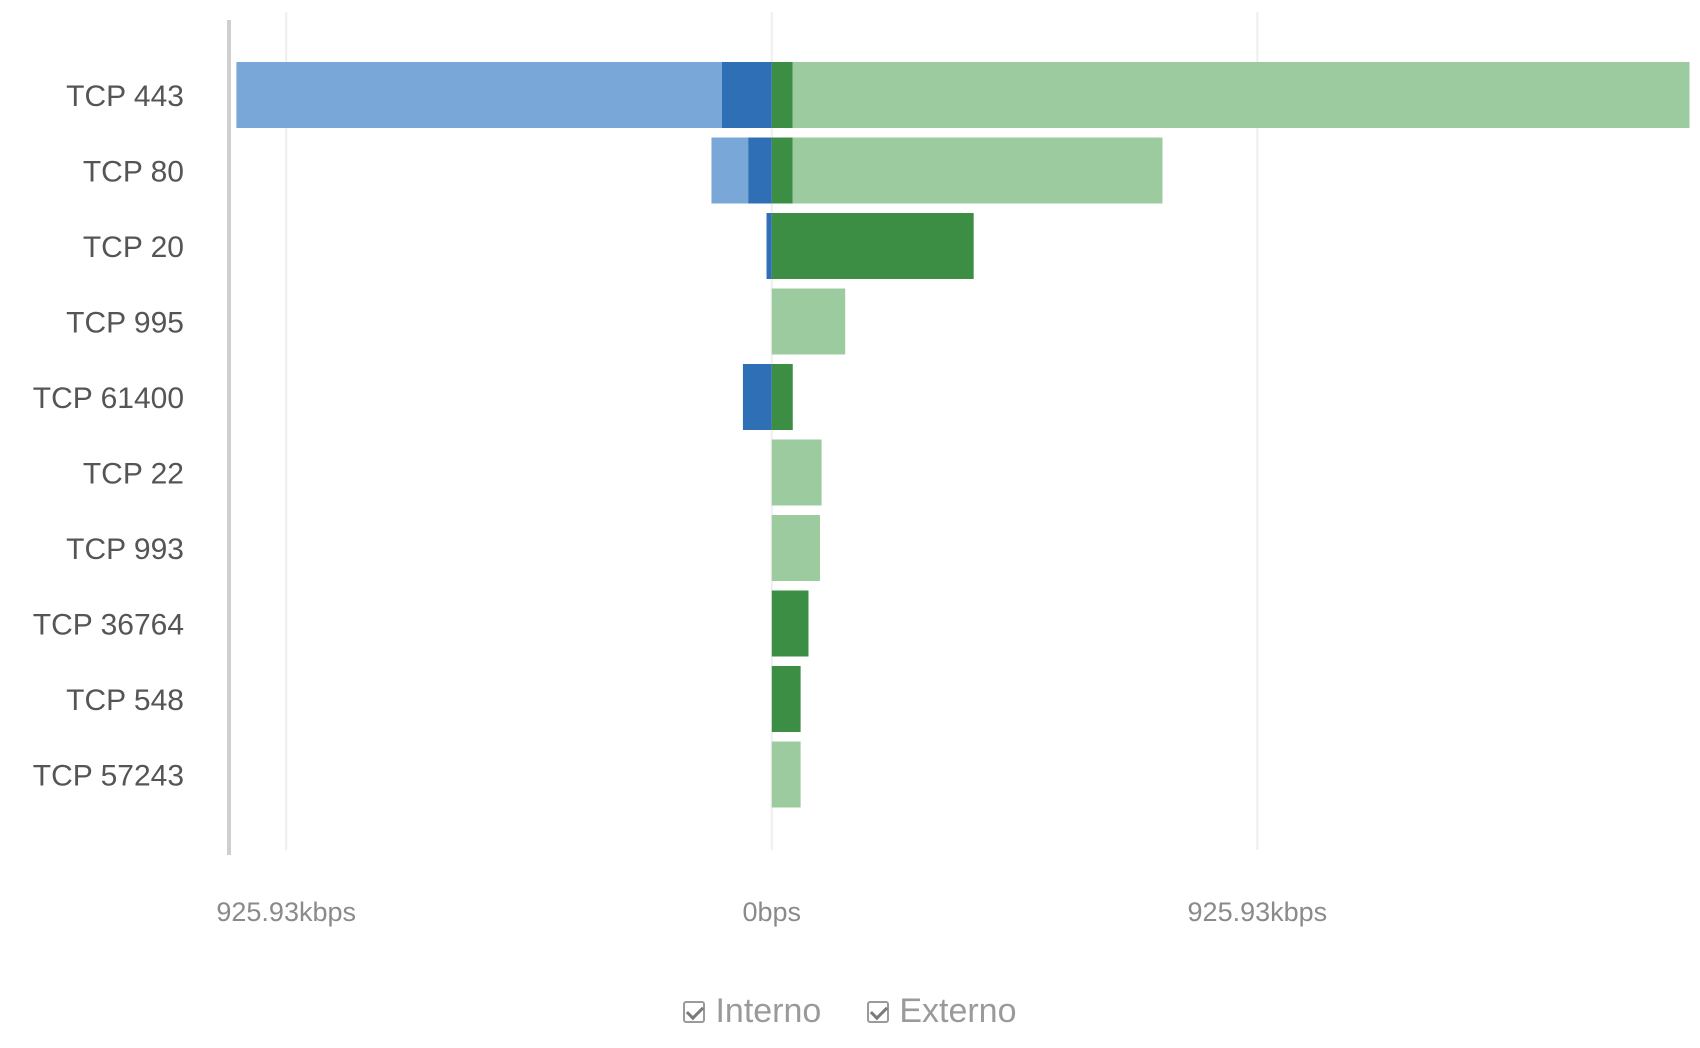 The image size is (1700, 1048). Describe the element at coordinates (108, 776) in the screenshot. I see `category-label: TCP 57243` at that location.